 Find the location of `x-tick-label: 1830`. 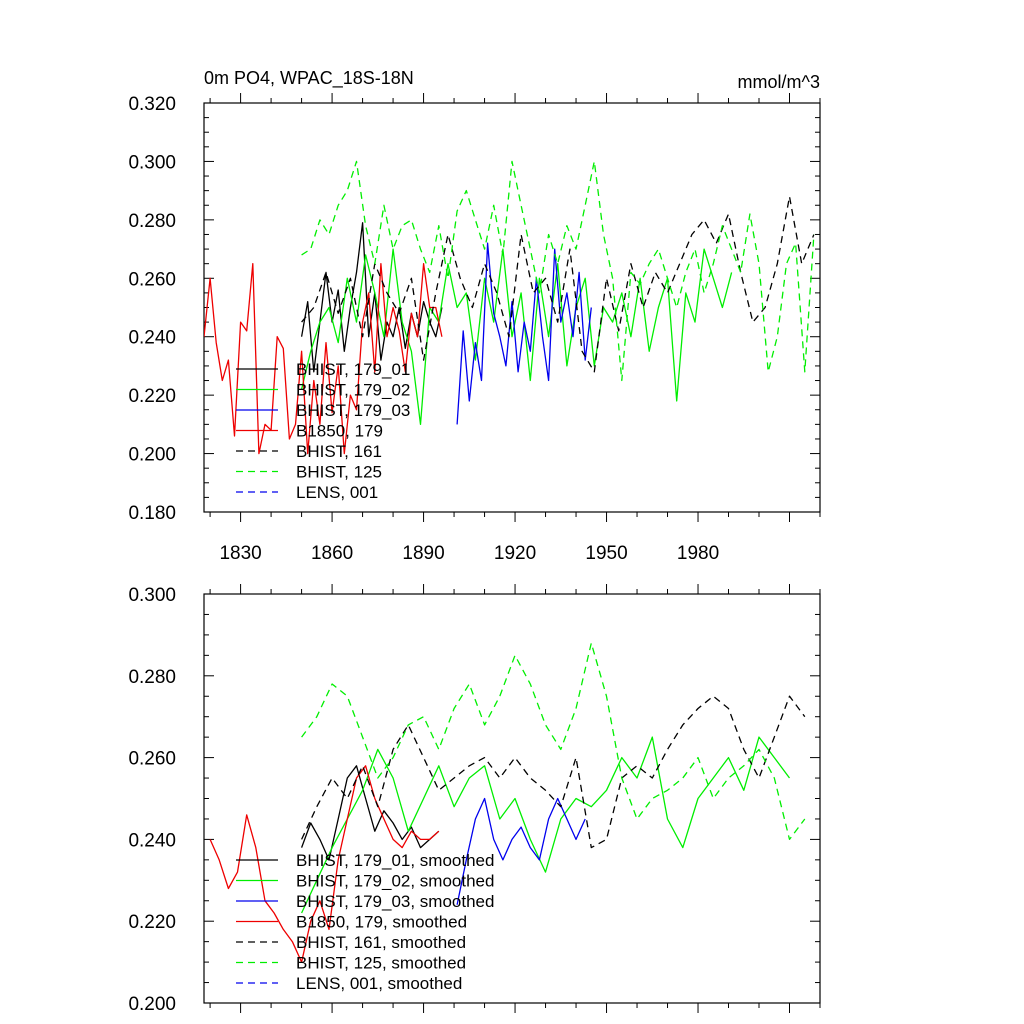

x-tick-label: 1830 is located at coordinates (240, 553).